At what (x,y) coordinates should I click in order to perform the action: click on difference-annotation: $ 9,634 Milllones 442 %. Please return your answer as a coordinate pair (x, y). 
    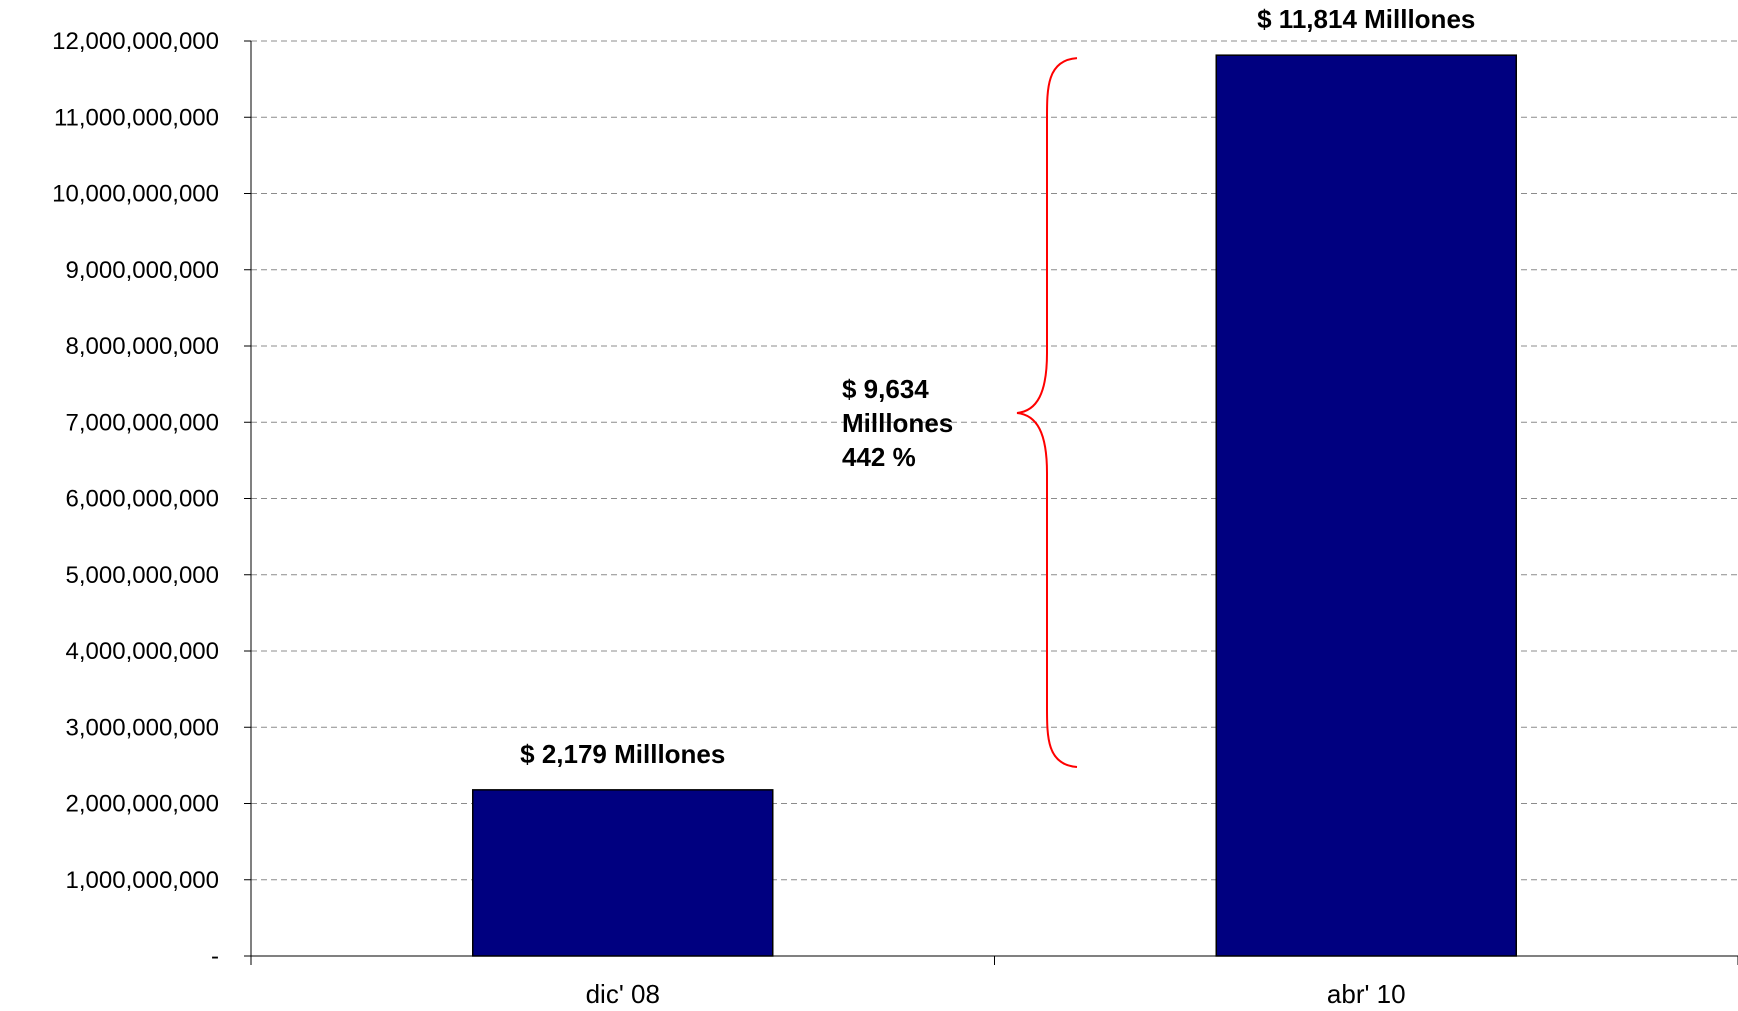
    Looking at the image, I should click on (960, 412).